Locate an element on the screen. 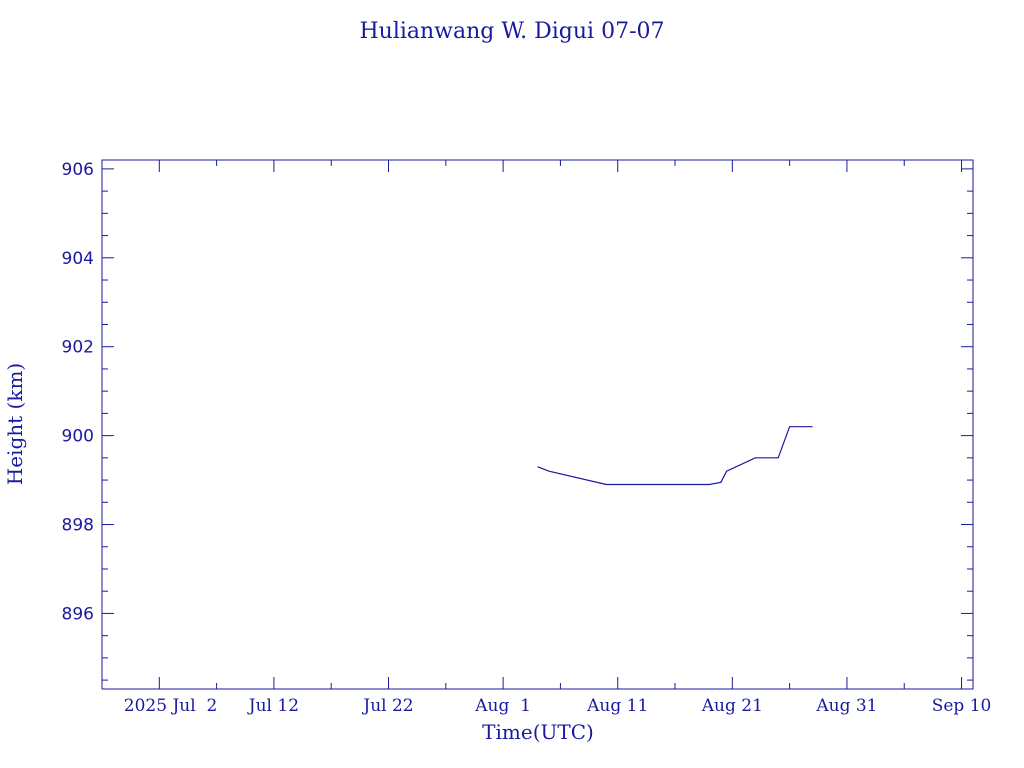 The height and width of the screenshot is (768, 1024). x-tick-label: Jul 22 is located at coordinates (387, 706).